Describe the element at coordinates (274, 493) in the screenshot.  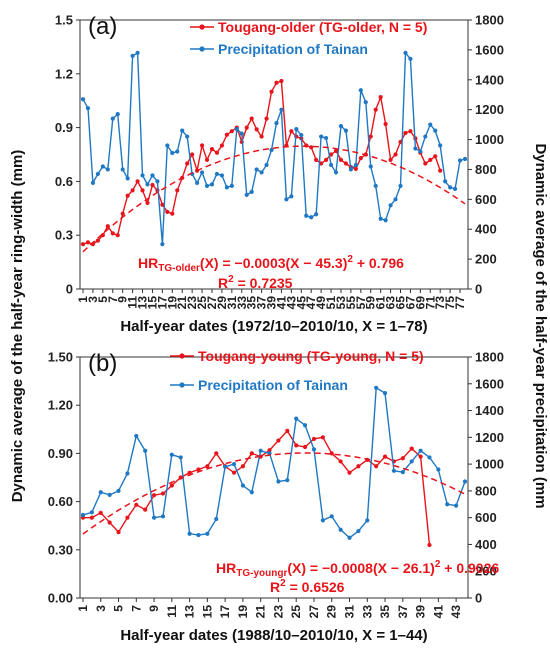
I see `panel-b-trend-curve` at that location.